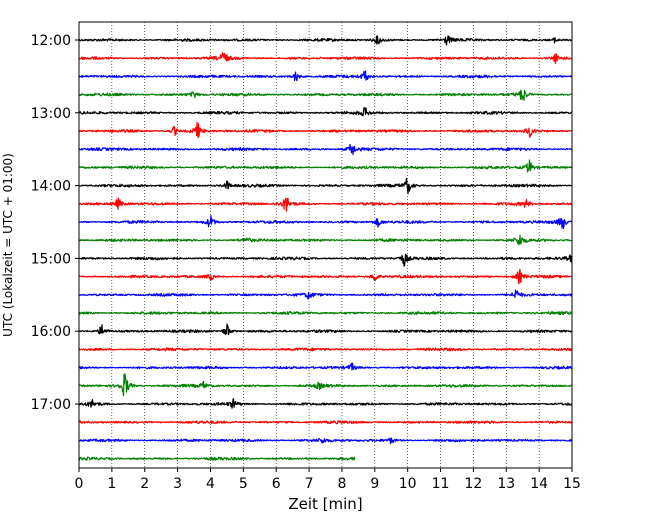 This screenshot has height=520, width=650. I want to click on y-axis-label: UTC (Lokalzeit = UTC + 01:00), so click(8, 245).